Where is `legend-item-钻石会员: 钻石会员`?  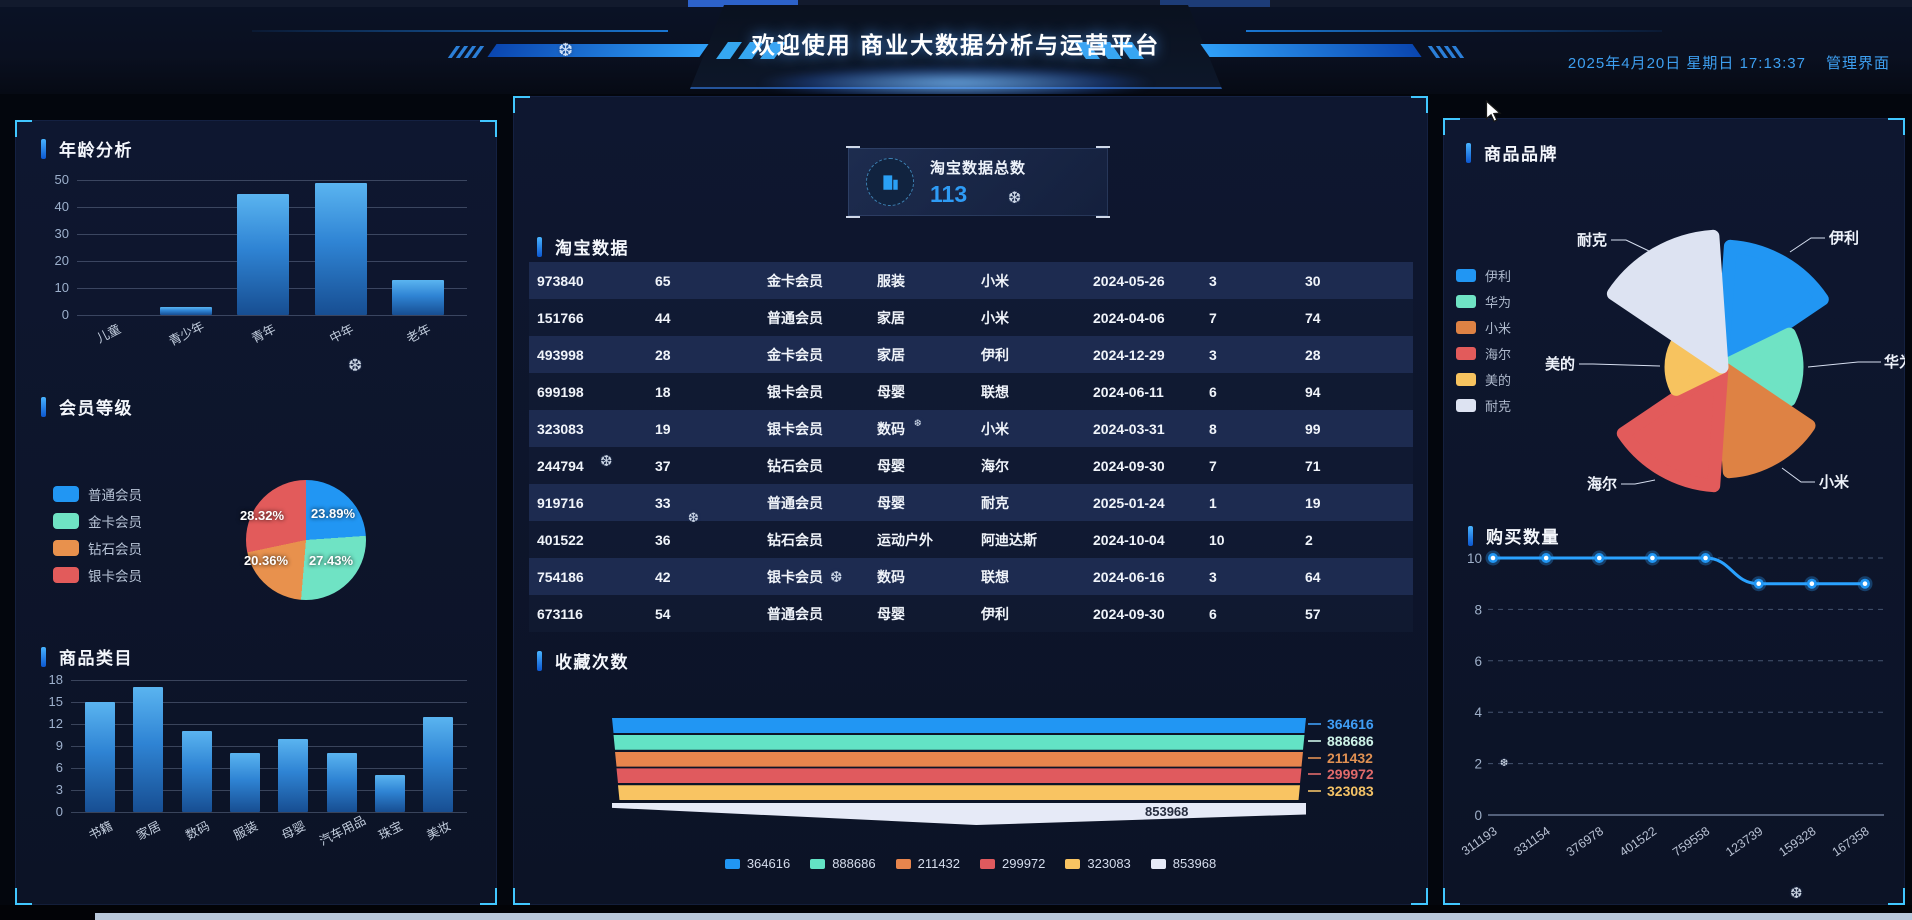 legend-item-钻石会员: 钻石会员 is located at coordinates (97, 548).